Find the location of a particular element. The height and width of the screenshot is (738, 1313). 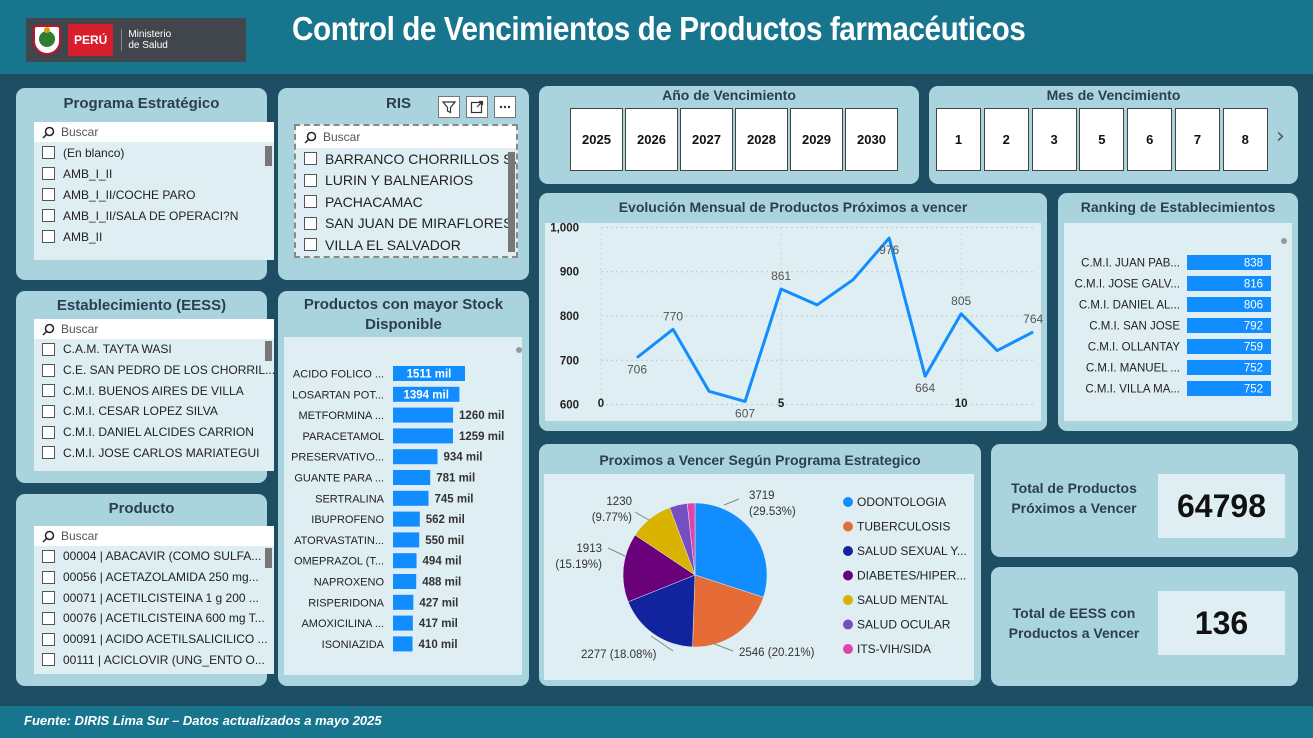

legend-label: ODONTOLOGIA is located at coordinates (901, 502).